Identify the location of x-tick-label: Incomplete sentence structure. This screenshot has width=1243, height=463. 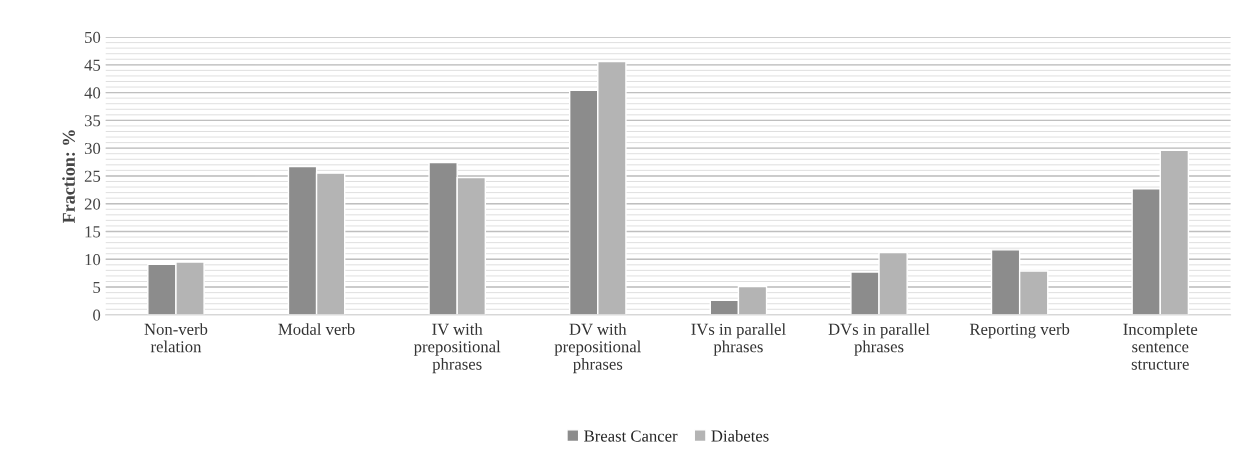
(1160, 346).